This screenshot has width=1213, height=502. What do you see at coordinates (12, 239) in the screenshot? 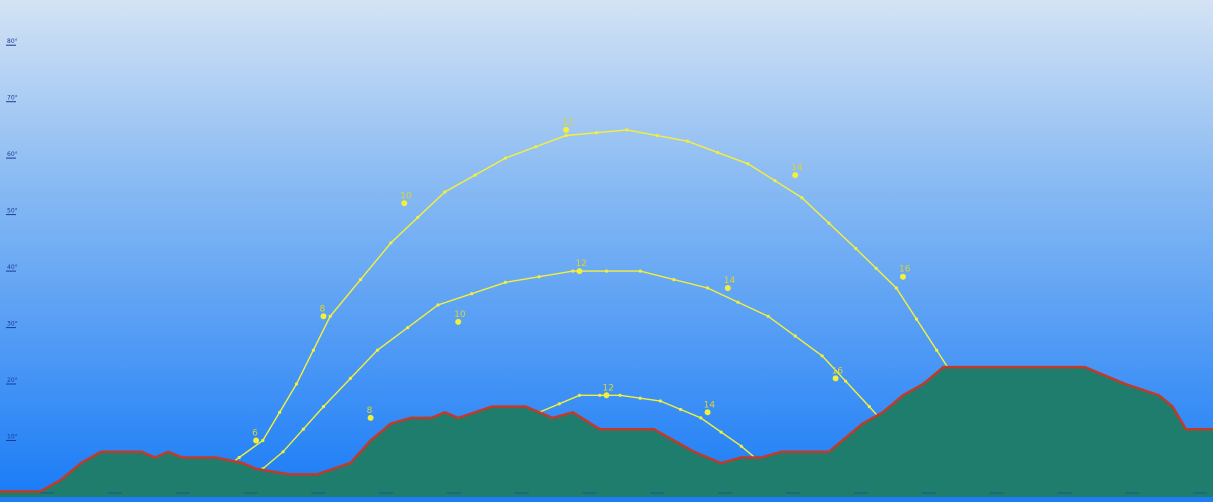
I see `y-axis: 10° 20° 30° 40° 50° 60° 70° 80°` at bounding box center [12, 239].